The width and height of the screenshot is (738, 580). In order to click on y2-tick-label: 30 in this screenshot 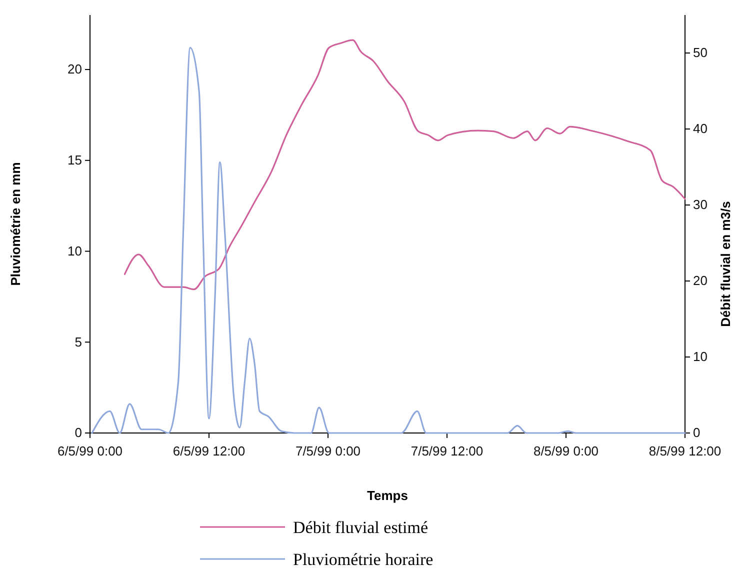, I will do `click(700, 204)`.